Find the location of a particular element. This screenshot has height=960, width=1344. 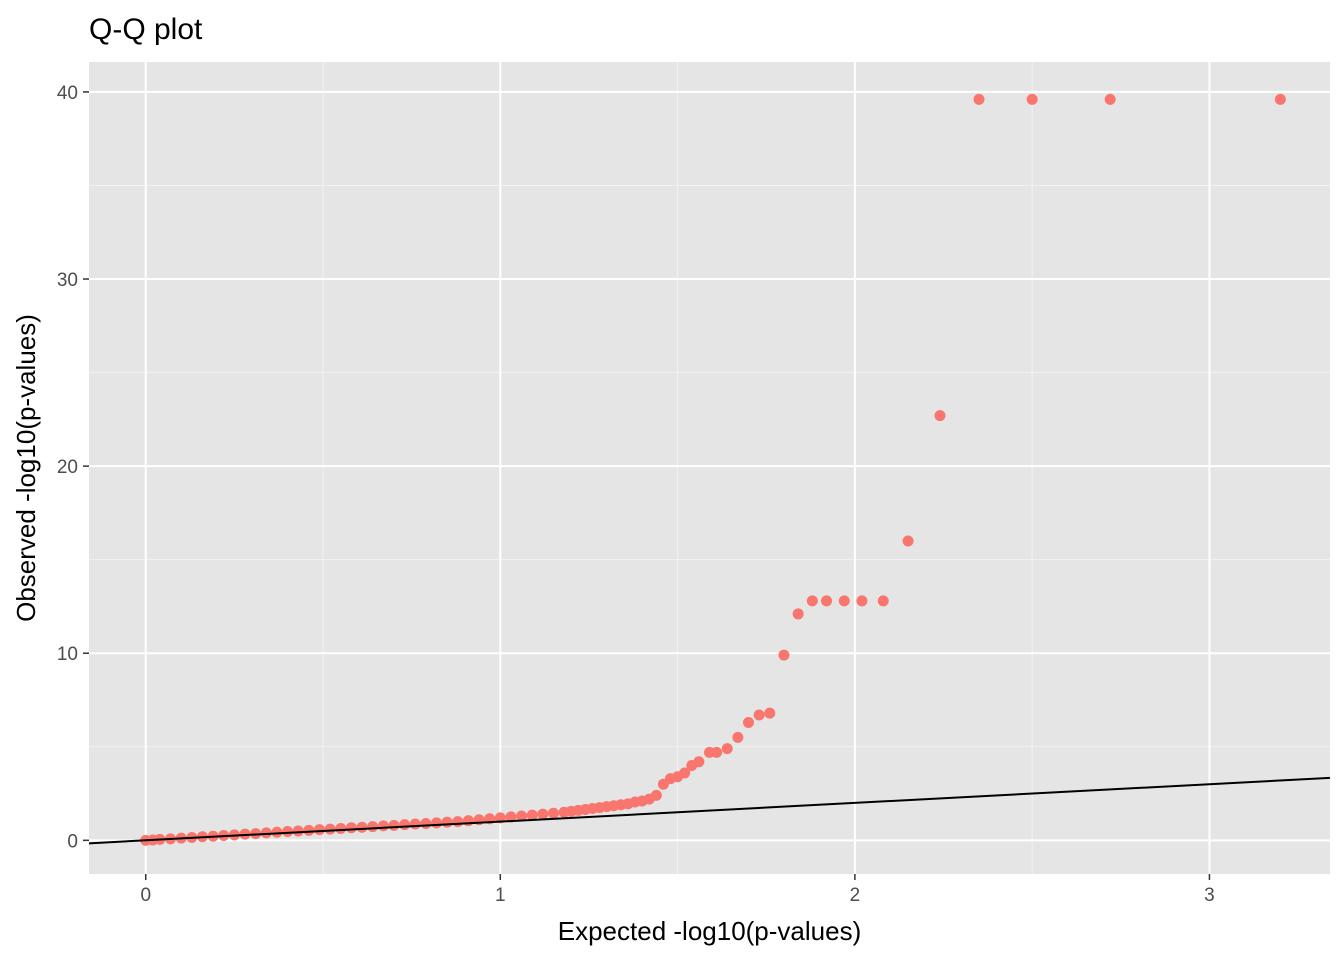

x-tick-label: 1 is located at coordinates (500, 895).